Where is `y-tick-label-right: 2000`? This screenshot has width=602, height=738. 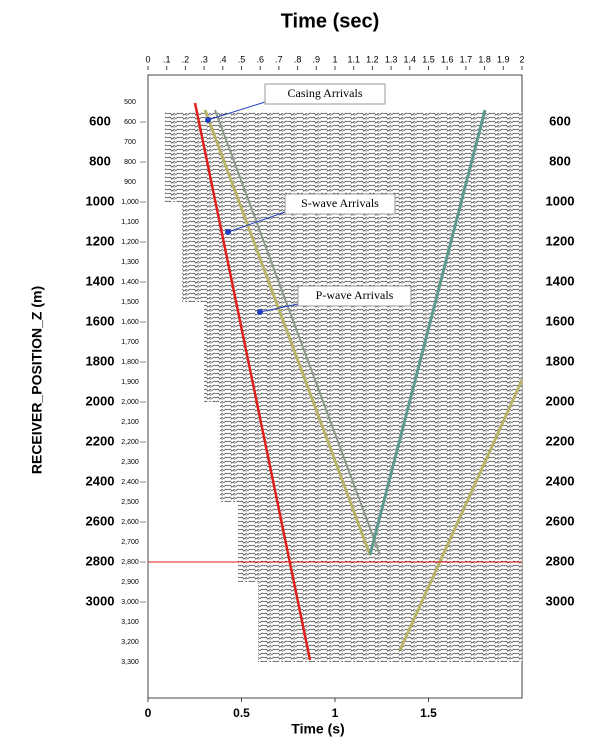
y-tick-label-right: 2000 is located at coordinates (560, 400).